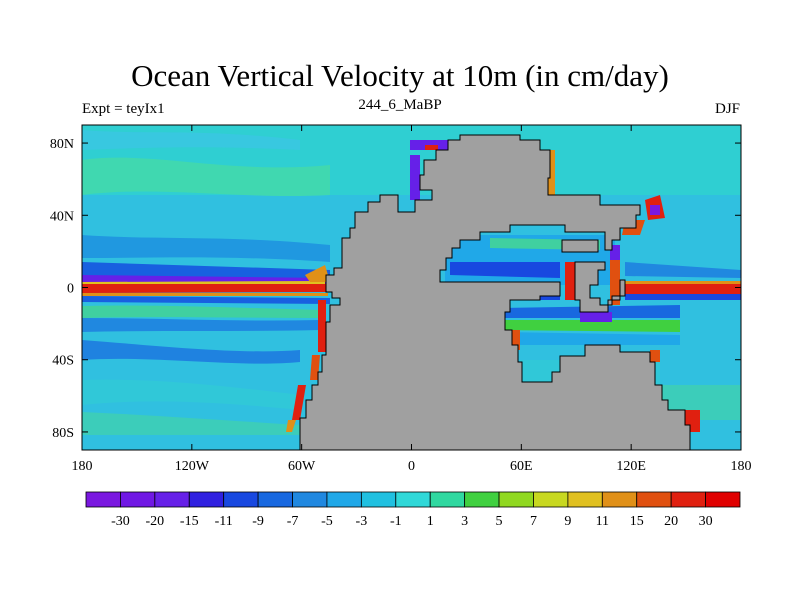 The width and height of the screenshot is (800, 600). What do you see at coordinates (70, 289) in the screenshot?
I see `lat-tick-label: 0` at bounding box center [70, 289].